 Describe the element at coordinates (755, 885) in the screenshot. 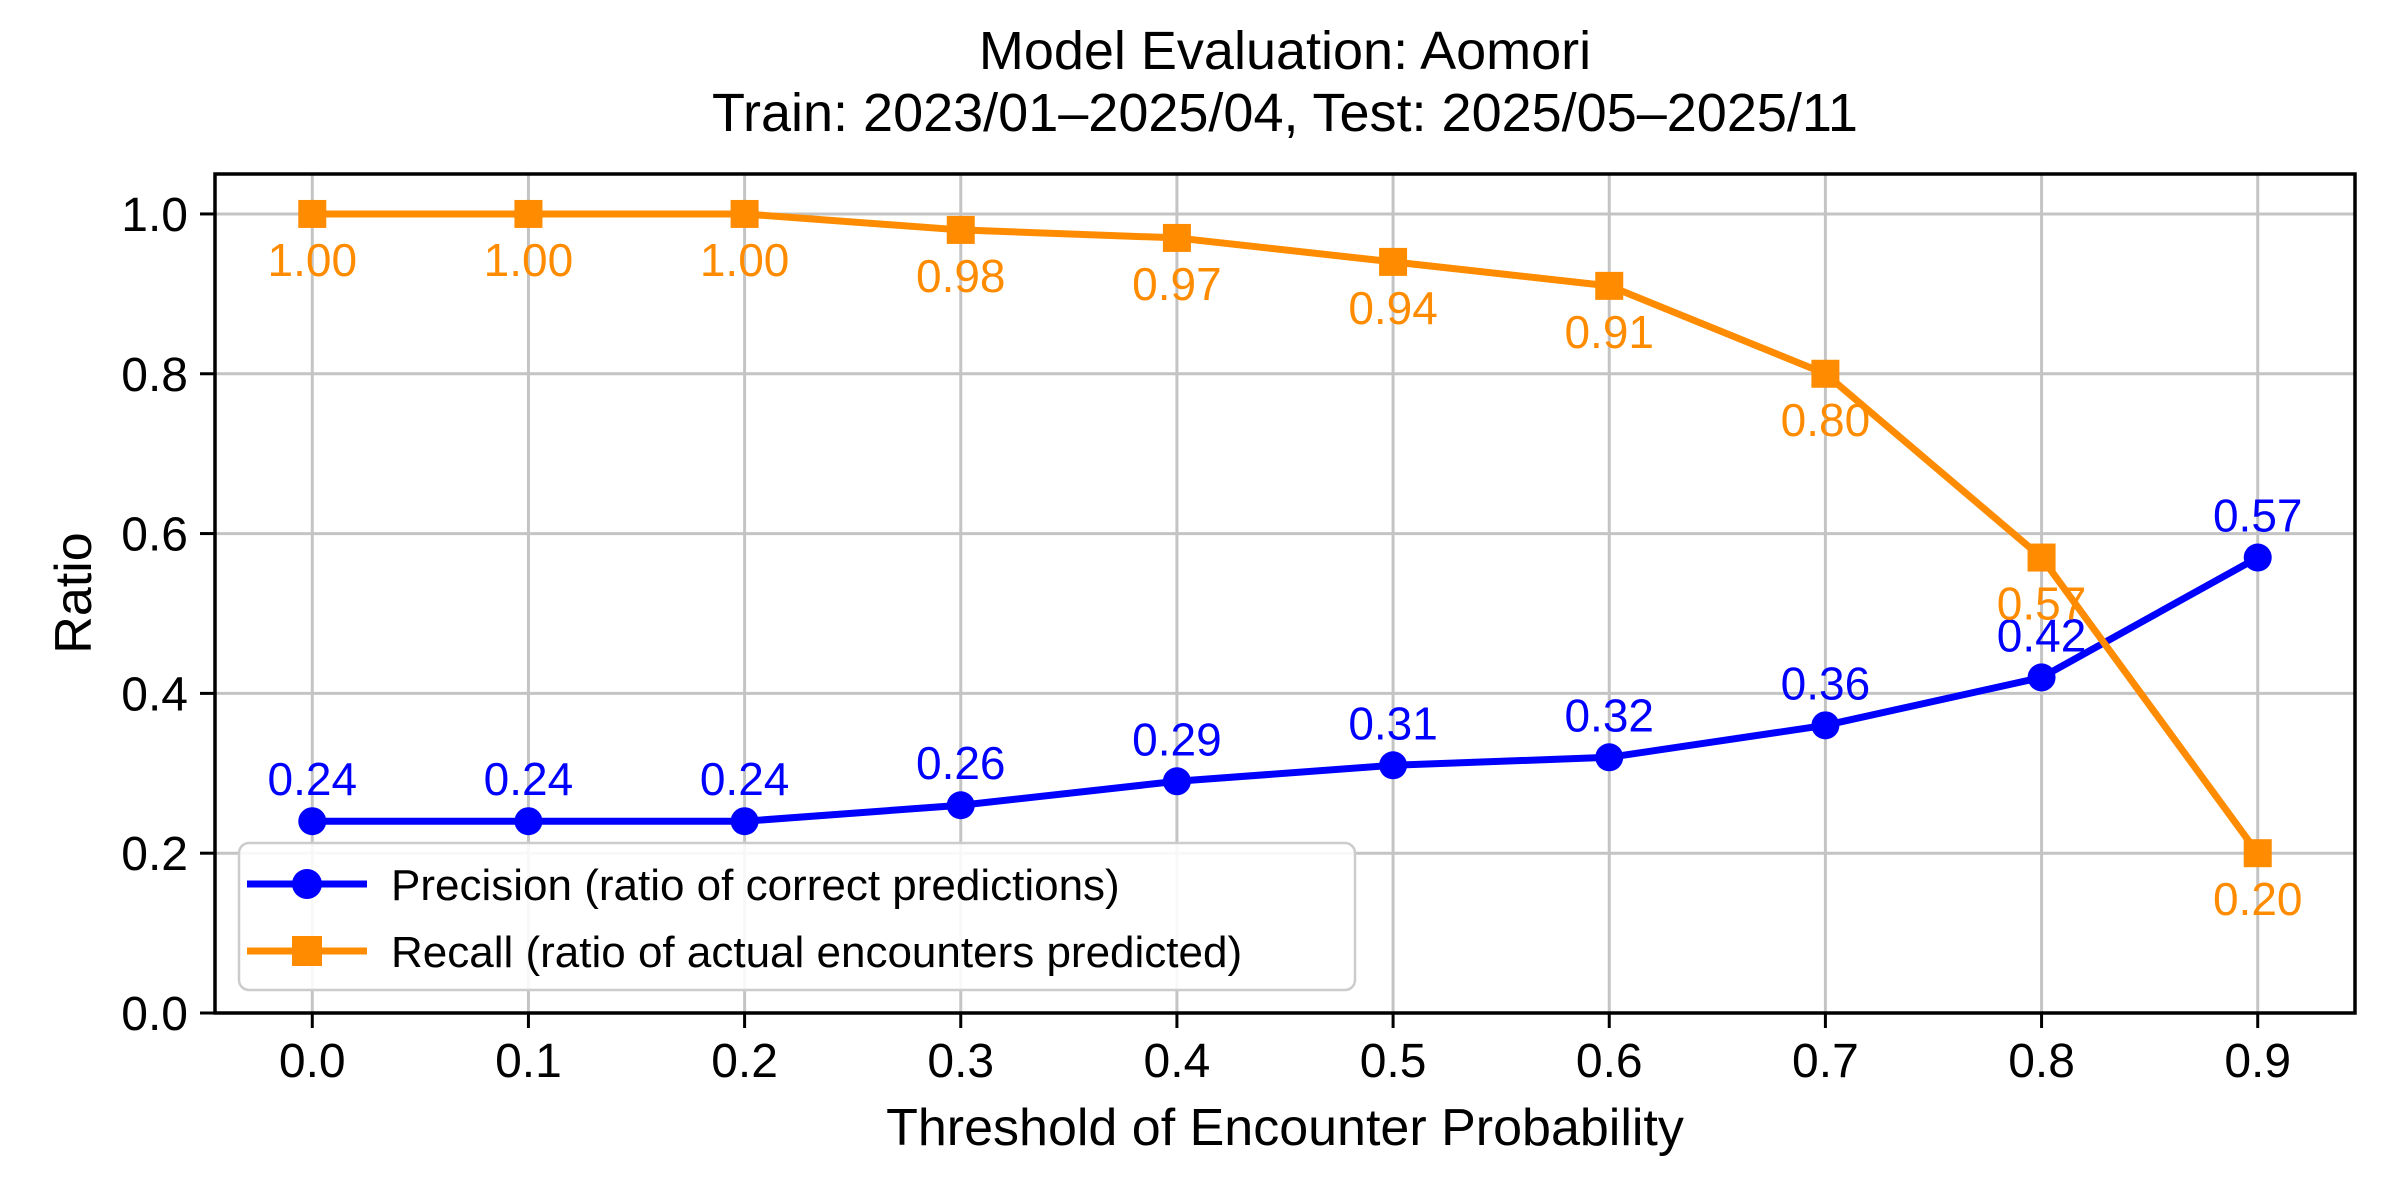

I see `legend-precision-label: Precision (ratio of correct predictions)` at that location.